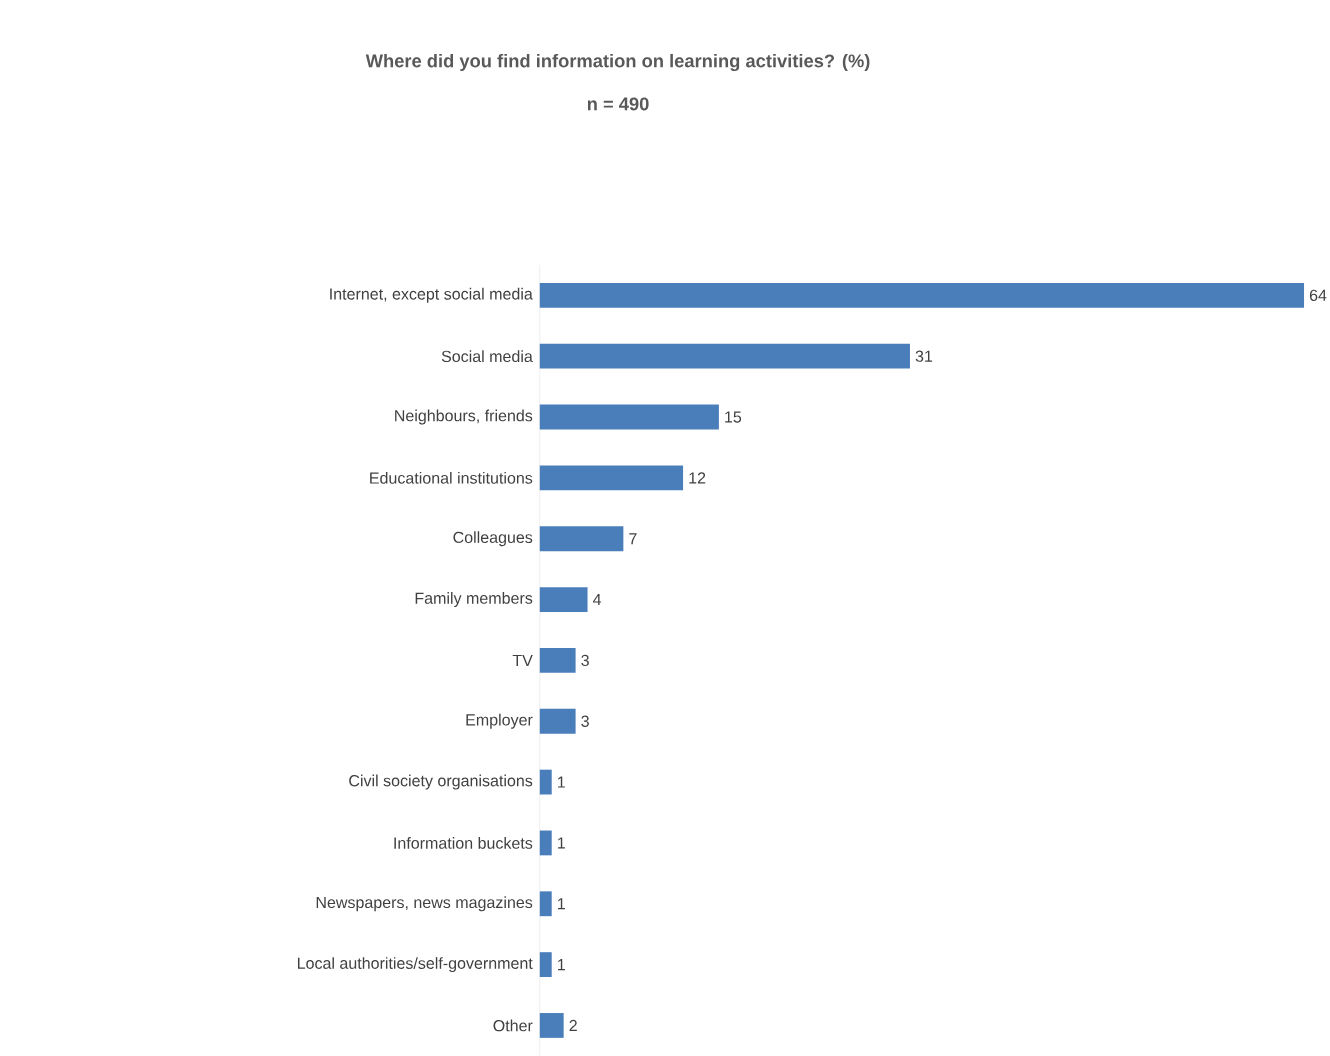 This screenshot has width=1330, height=1056. What do you see at coordinates (441, 782) in the screenshot?
I see `y-tick-label: Civil society organisations` at bounding box center [441, 782].